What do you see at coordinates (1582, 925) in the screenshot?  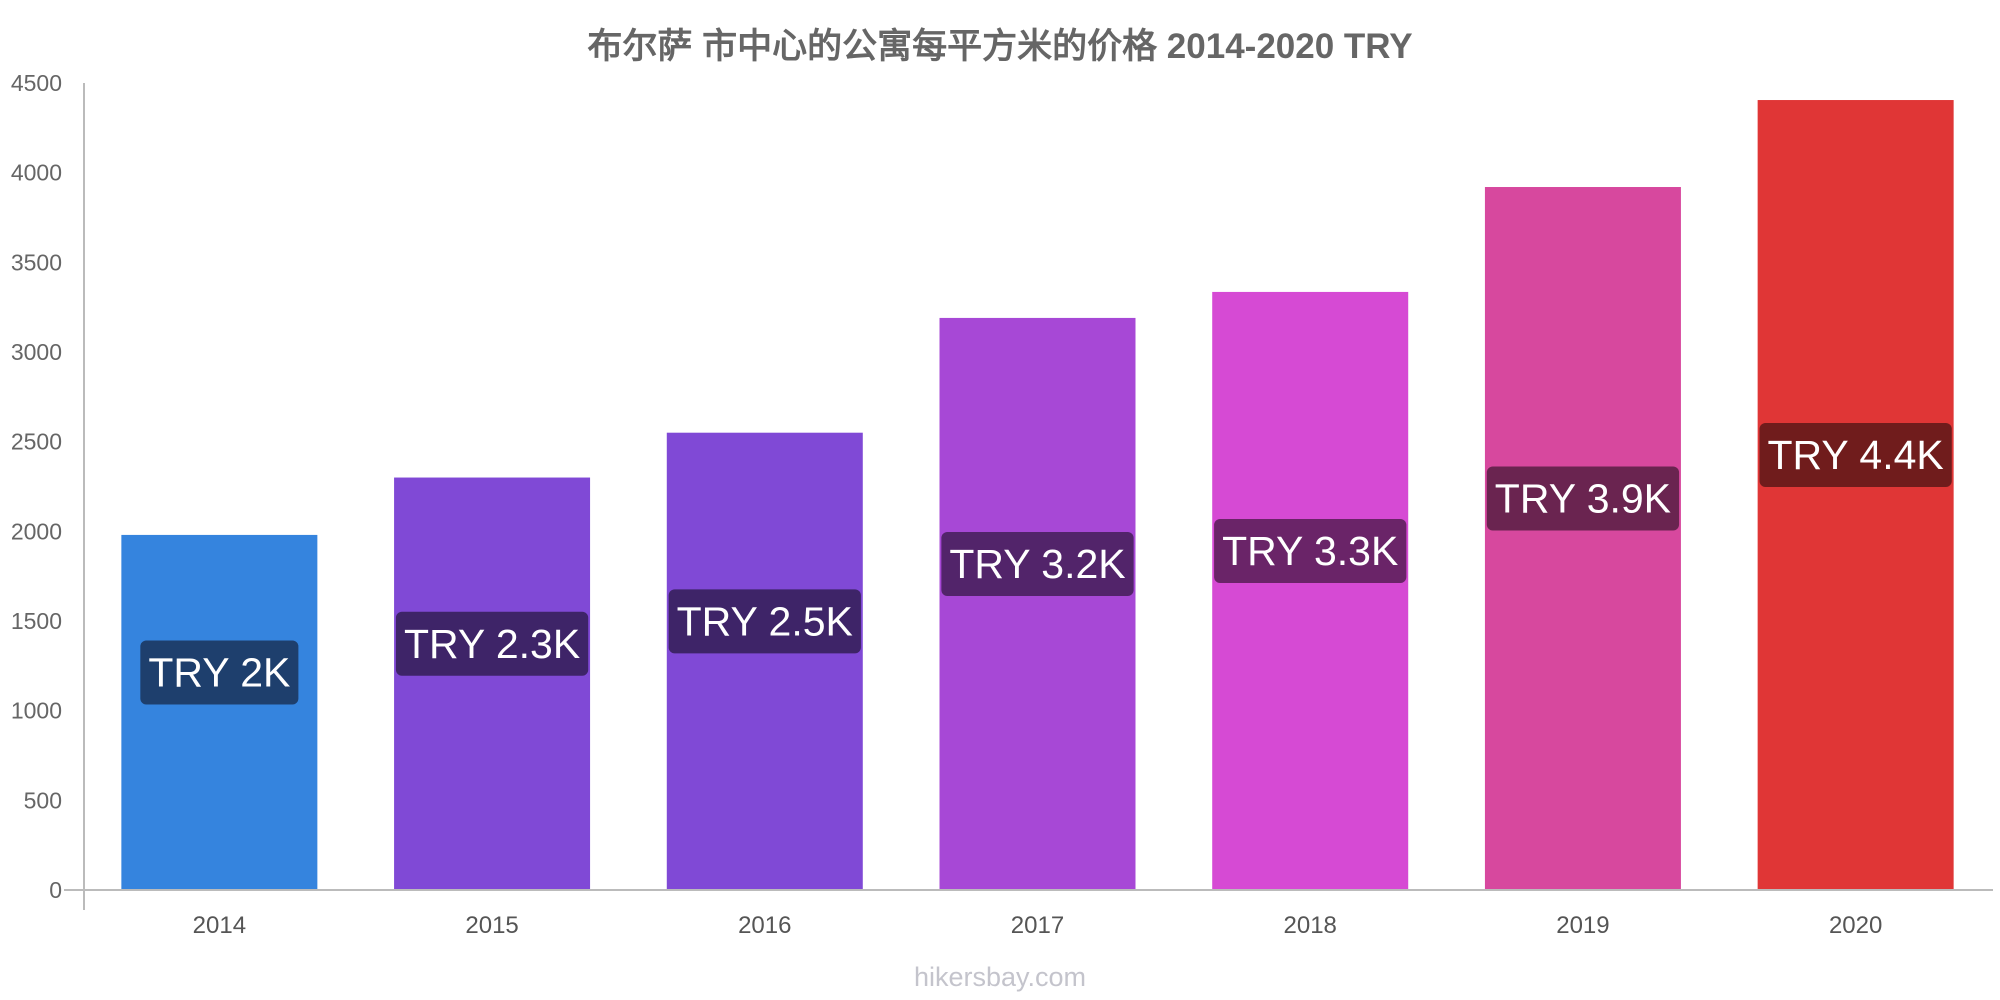 I see `x-tick-label: 2019` at bounding box center [1582, 925].